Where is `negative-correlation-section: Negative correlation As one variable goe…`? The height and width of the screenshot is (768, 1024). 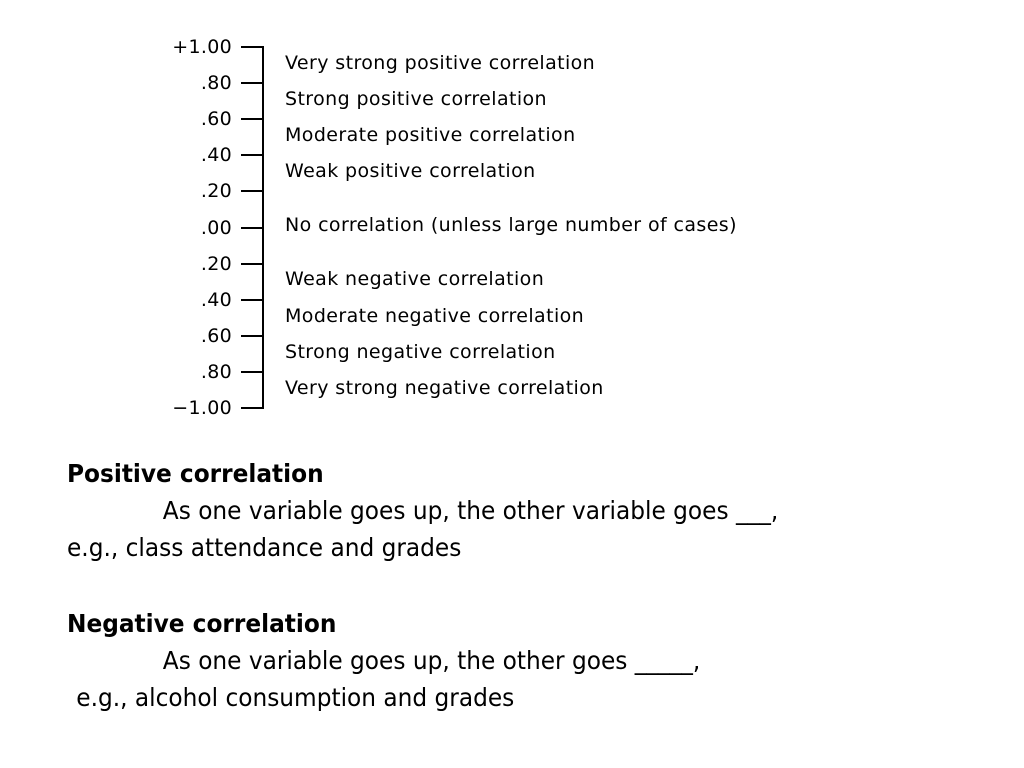
negative-correlation-section: Negative correlation As one variable goe… is located at coordinates (383, 660).